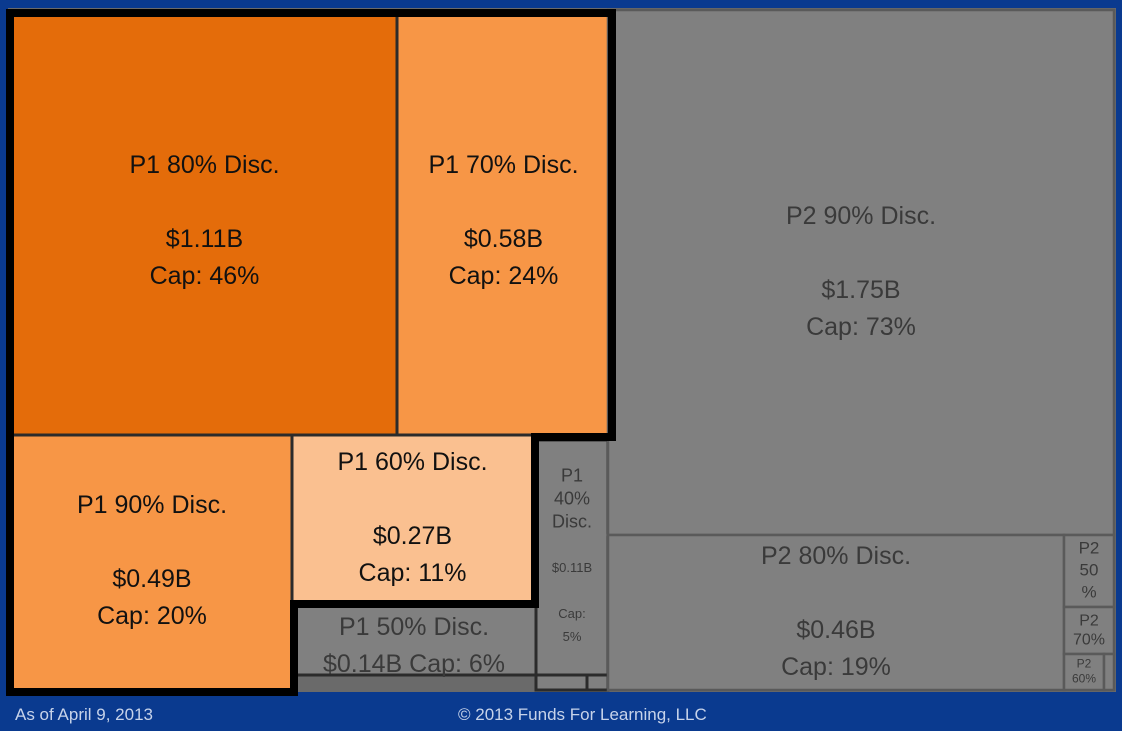 The height and width of the screenshot is (731, 1122). Describe the element at coordinates (1088, 591) in the screenshot. I see `tile-label: %` at that location.